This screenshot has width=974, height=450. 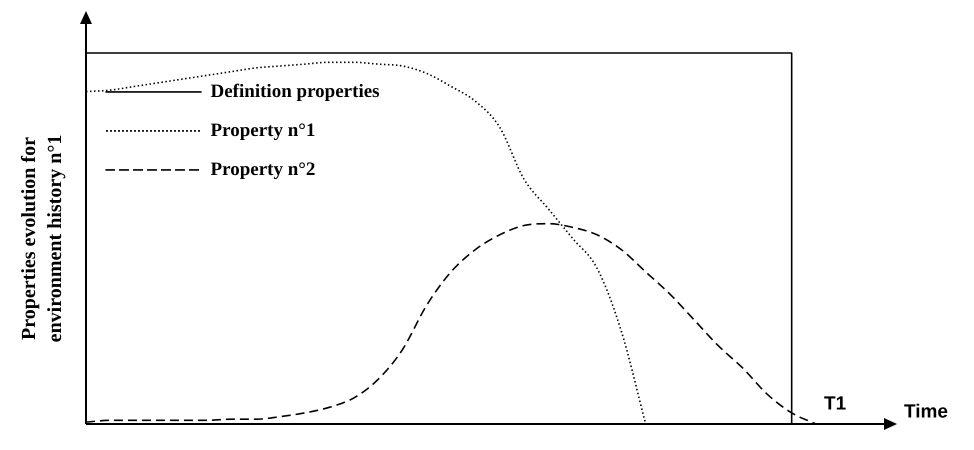 What do you see at coordinates (295, 91) in the screenshot?
I see `legend-label: Definition properties` at bounding box center [295, 91].